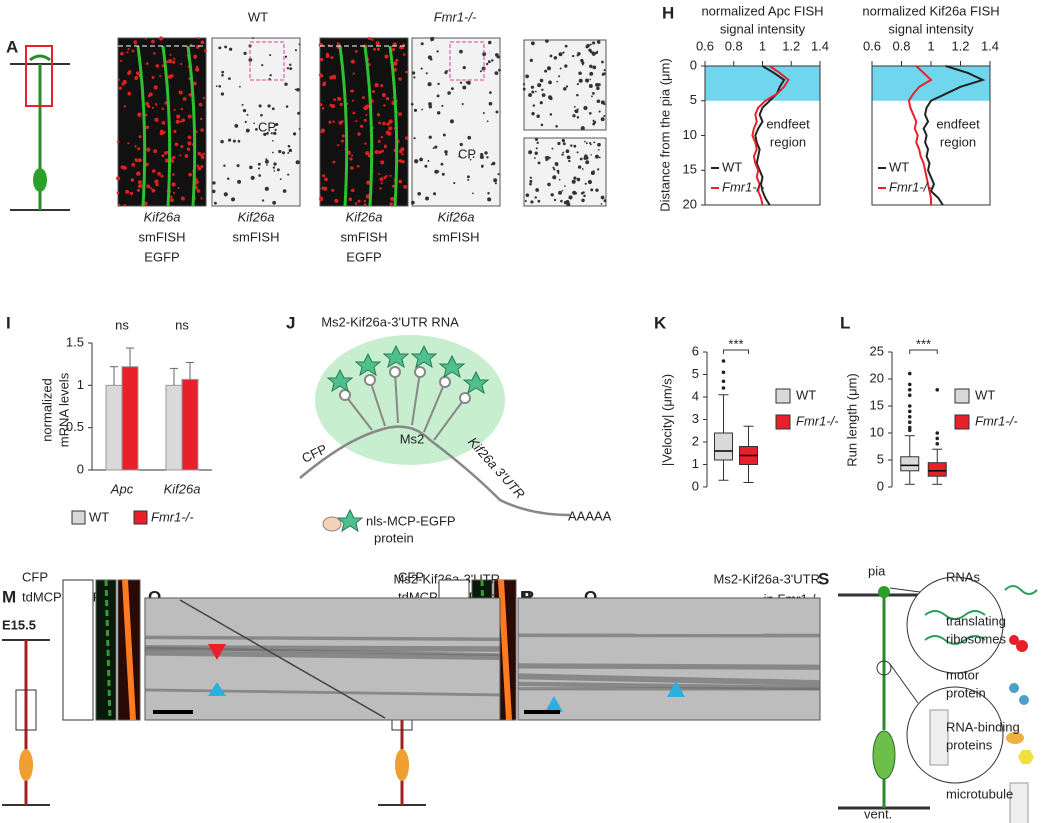 Image resolution: width=1050 pixels, height=823 pixels. Describe the element at coordinates (817, 420) in the screenshot. I see `legend-label: Fmr1-/-` at that location.